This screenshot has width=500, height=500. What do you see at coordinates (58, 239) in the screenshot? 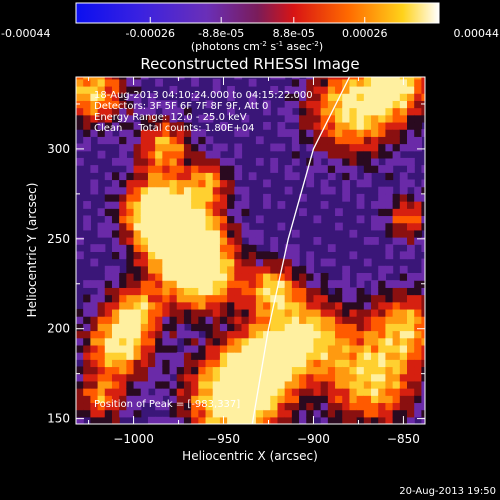
I see `y-tick-label: 250` at bounding box center [58, 239].